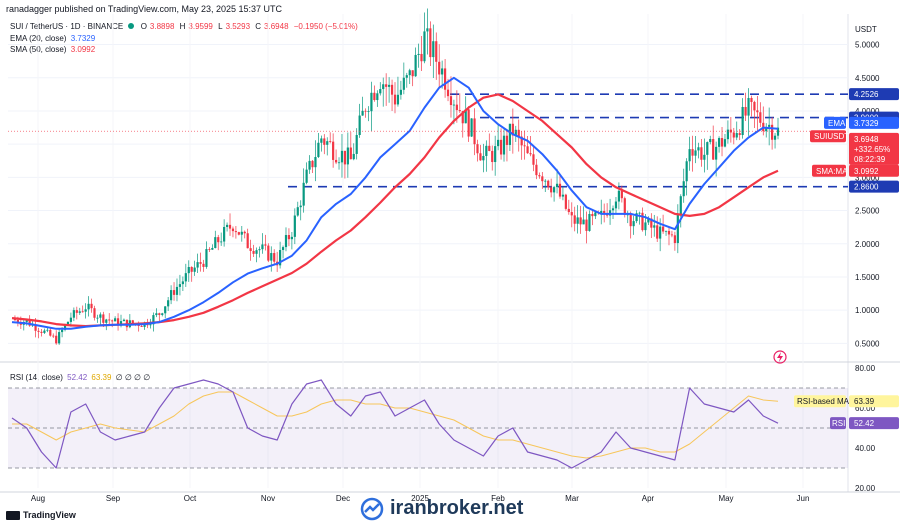 The height and width of the screenshot is (528, 900). Describe the element at coordinates (238, 26) in the screenshot. I see `low-value: 3.5293` at that location.